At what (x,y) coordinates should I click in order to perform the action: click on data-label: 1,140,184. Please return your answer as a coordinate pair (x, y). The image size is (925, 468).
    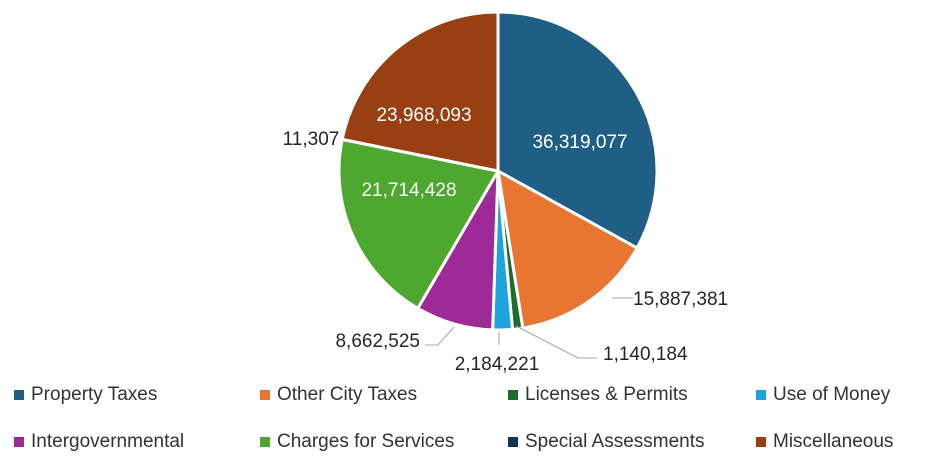
    Looking at the image, I should click on (645, 354).